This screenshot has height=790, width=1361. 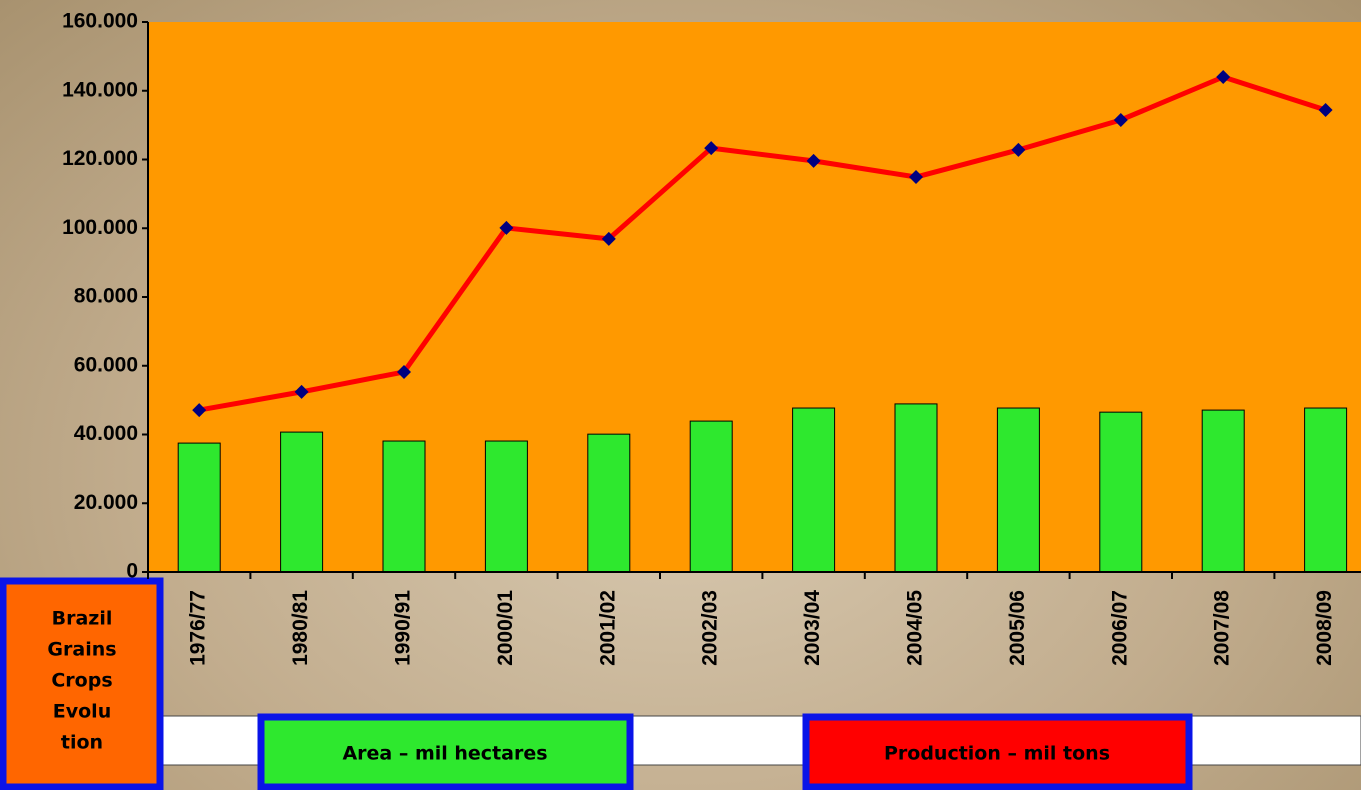 I want to click on title-box, so click(x=82, y=683).